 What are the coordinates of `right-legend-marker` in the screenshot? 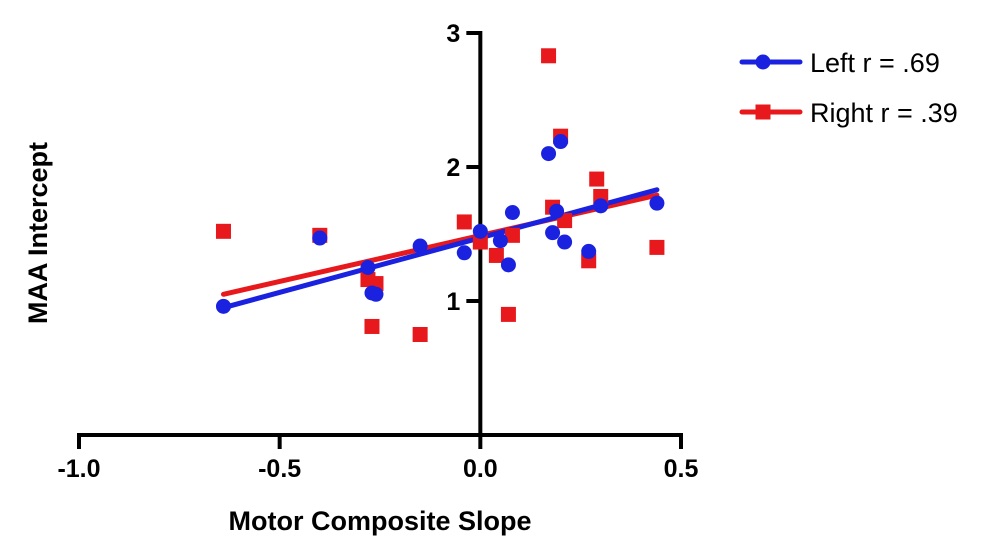 It's located at (763, 112).